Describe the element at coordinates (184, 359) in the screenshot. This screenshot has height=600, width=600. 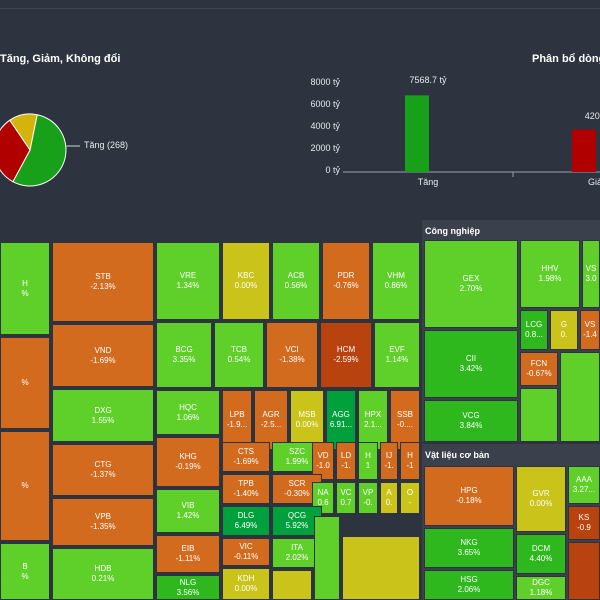
I see `stock-change: 3.35%` at that location.